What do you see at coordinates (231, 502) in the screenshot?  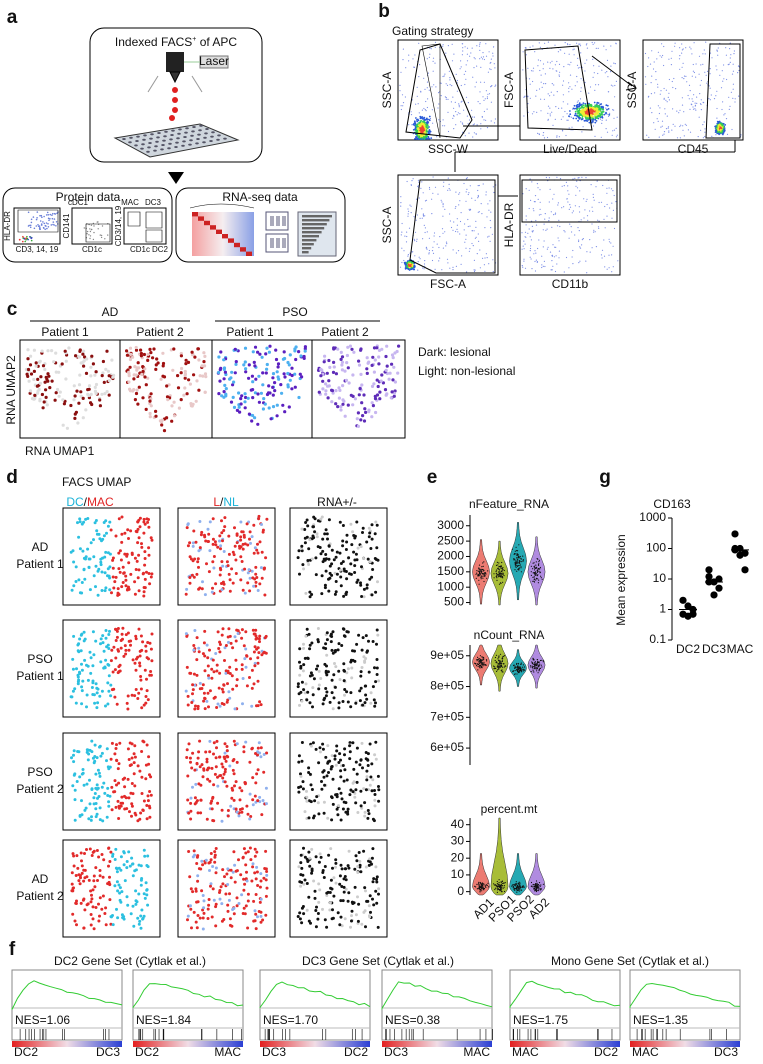 I see `head-part: NL` at bounding box center [231, 502].